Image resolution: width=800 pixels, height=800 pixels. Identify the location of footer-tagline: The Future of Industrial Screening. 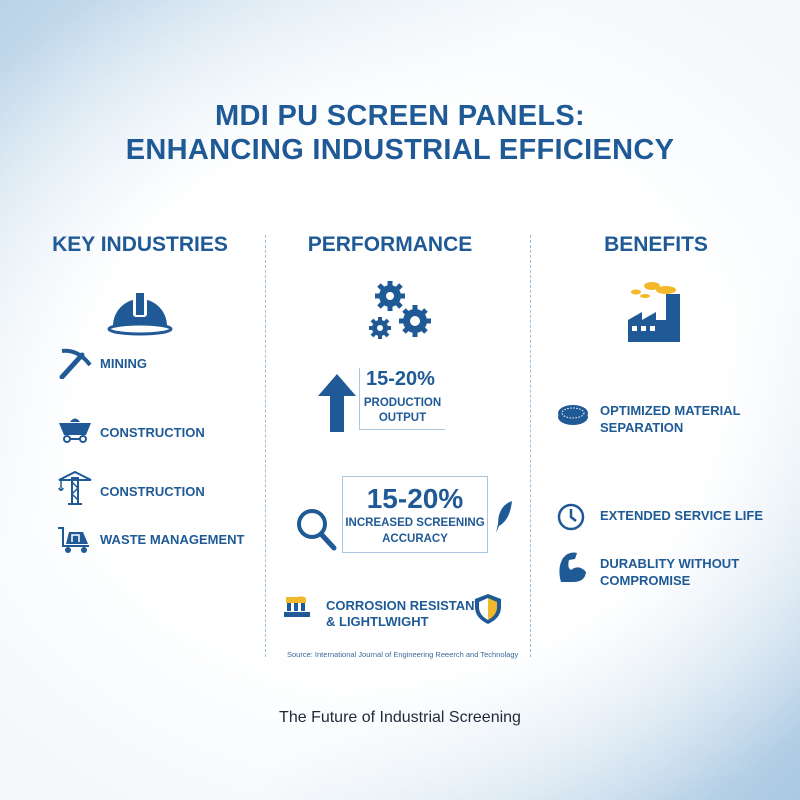
(400, 717).